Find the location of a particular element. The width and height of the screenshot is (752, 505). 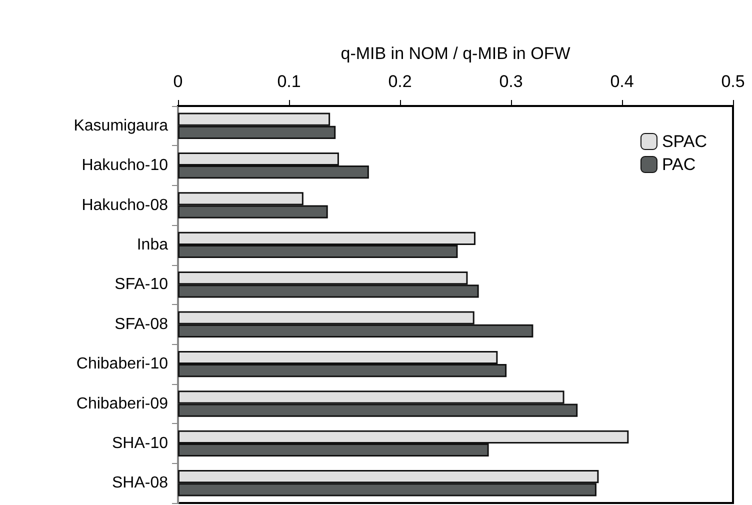

x-tick-label: 0 is located at coordinates (178, 81).